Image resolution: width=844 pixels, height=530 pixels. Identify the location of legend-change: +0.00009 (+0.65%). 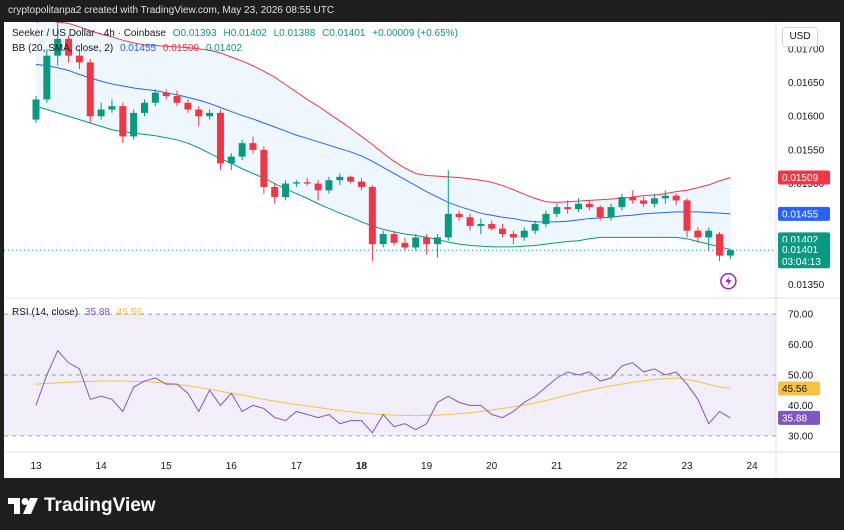
(415, 33).